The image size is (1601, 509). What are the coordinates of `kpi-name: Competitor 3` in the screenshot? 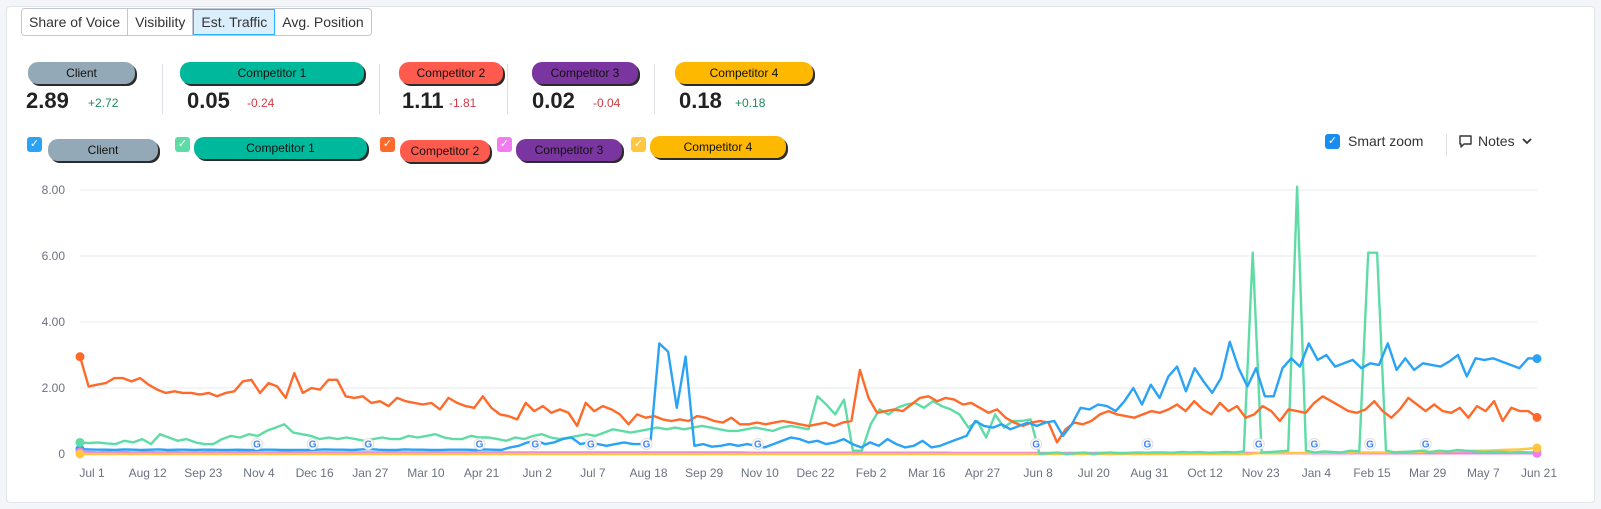 It's located at (585, 73).